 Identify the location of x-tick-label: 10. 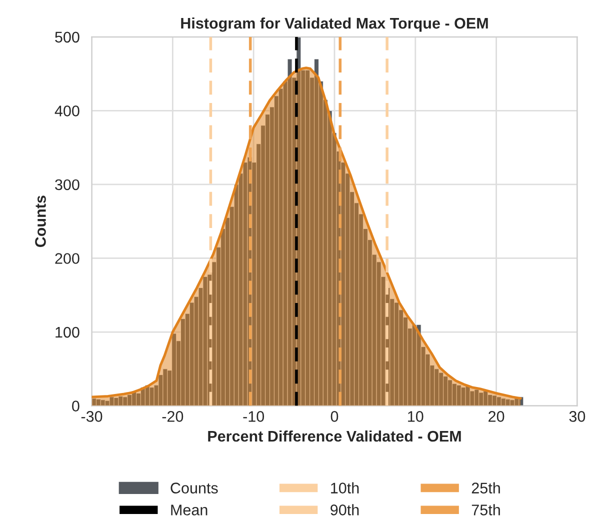
(416, 416).